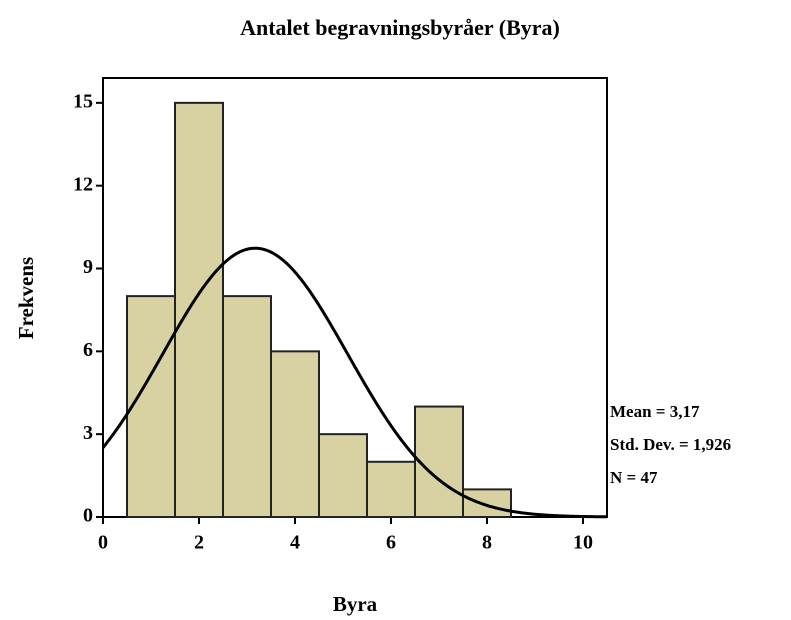 The width and height of the screenshot is (791, 620). Describe the element at coordinates (355, 604) in the screenshot. I see `x-axis-label: Byra` at that location.